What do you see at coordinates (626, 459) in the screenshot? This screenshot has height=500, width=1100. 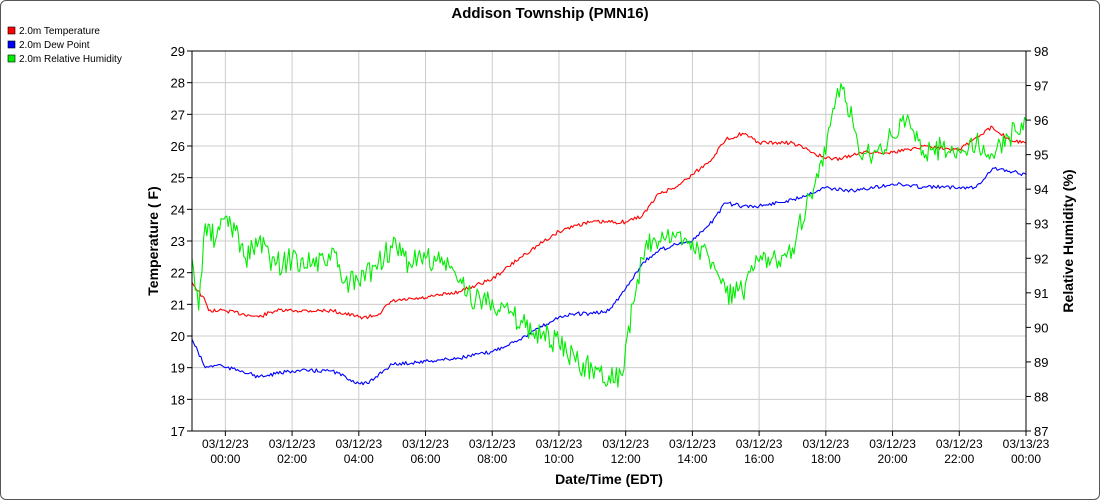 I see `x-tick-time: 12:00` at bounding box center [626, 459].